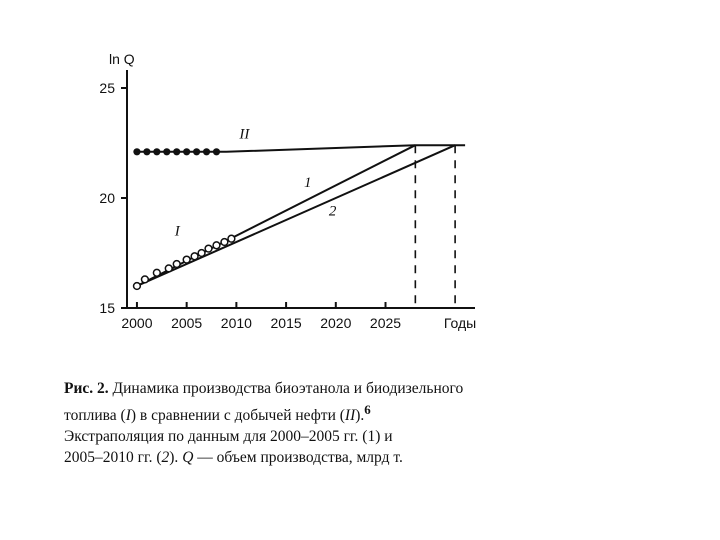  What do you see at coordinates (236, 323) in the screenshot?
I see `x-tick-label: 2010` at bounding box center [236, 323].